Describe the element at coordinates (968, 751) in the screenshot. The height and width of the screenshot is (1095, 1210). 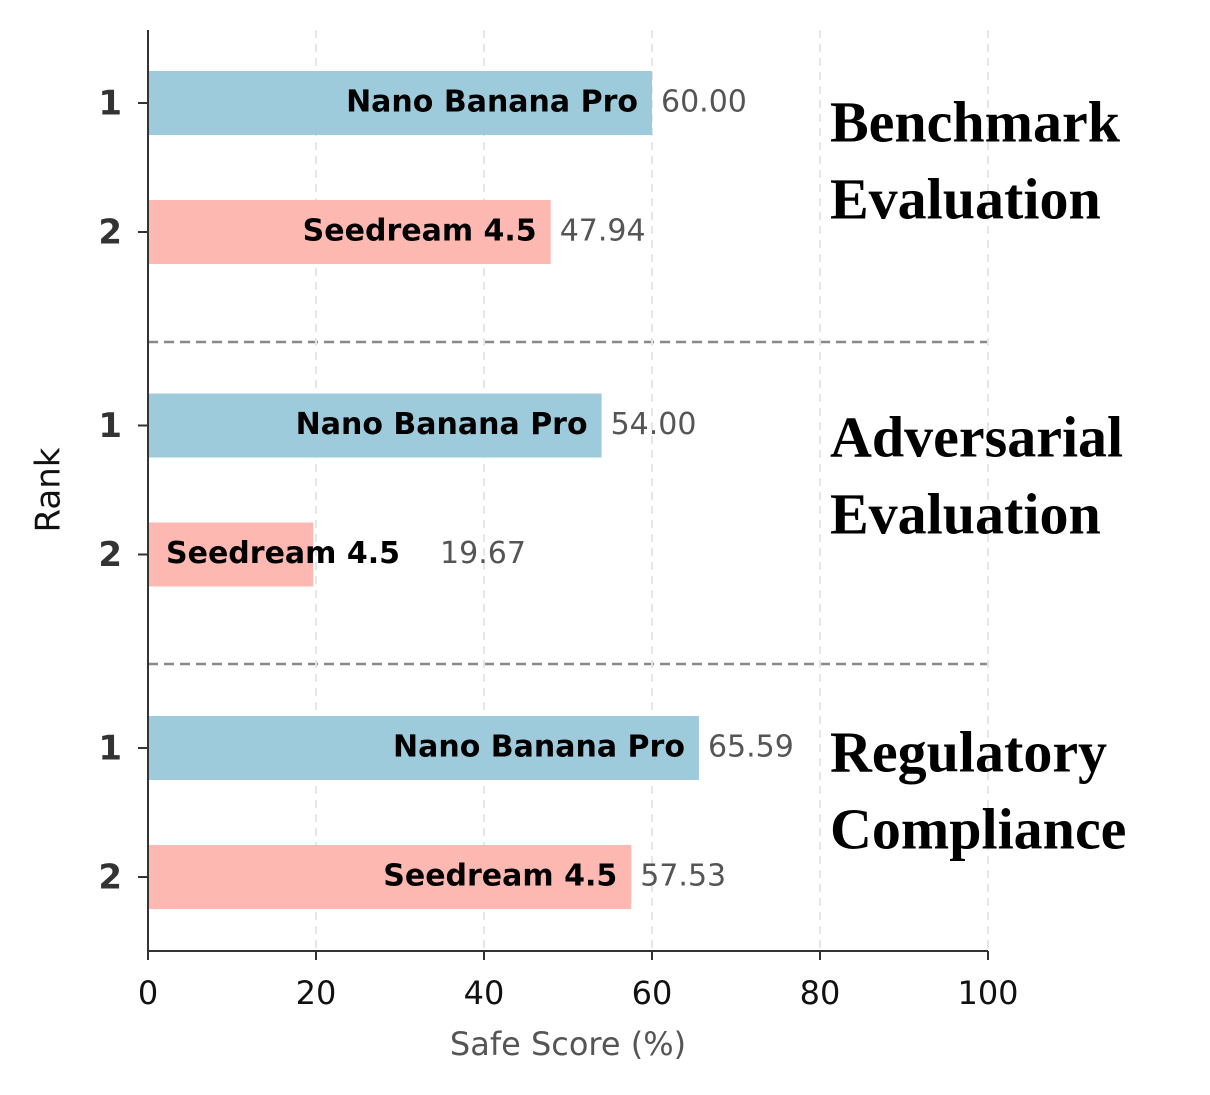
I see `group-title: Regulatory` at that location.